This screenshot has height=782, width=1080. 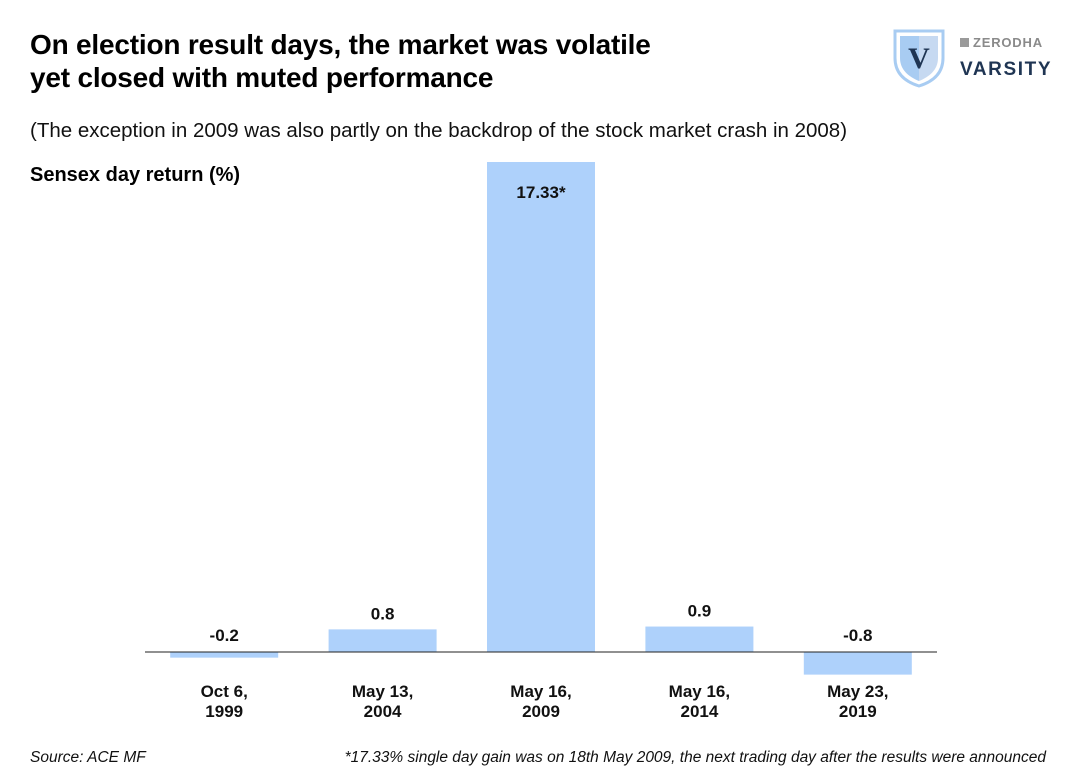 I want to click on data-label-3: 0.9, so click(x=700, y=611).